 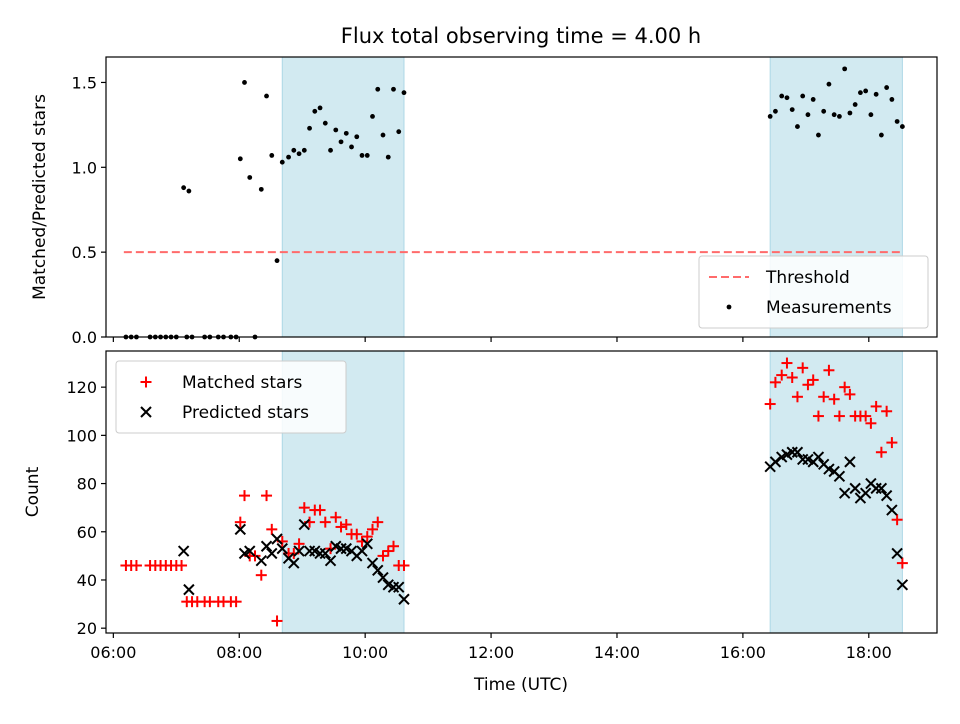 What do you see at coordinates (272, 553) in the screenshot?
I see `counts-series-1-point-7-b` at bounding box center [272, 553].